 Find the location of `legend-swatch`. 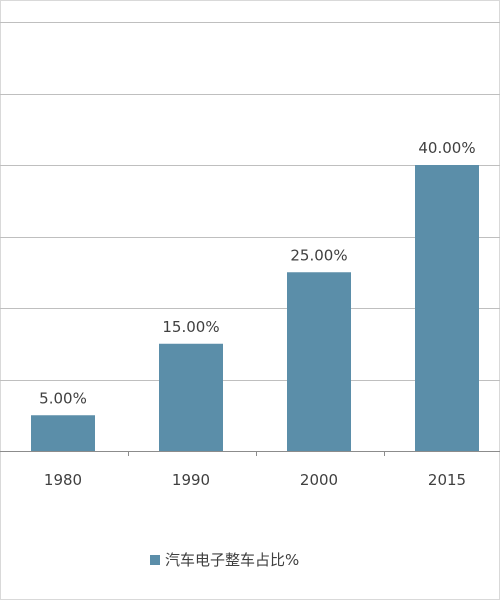

legend-swatch is located at coordinates (155, 560).